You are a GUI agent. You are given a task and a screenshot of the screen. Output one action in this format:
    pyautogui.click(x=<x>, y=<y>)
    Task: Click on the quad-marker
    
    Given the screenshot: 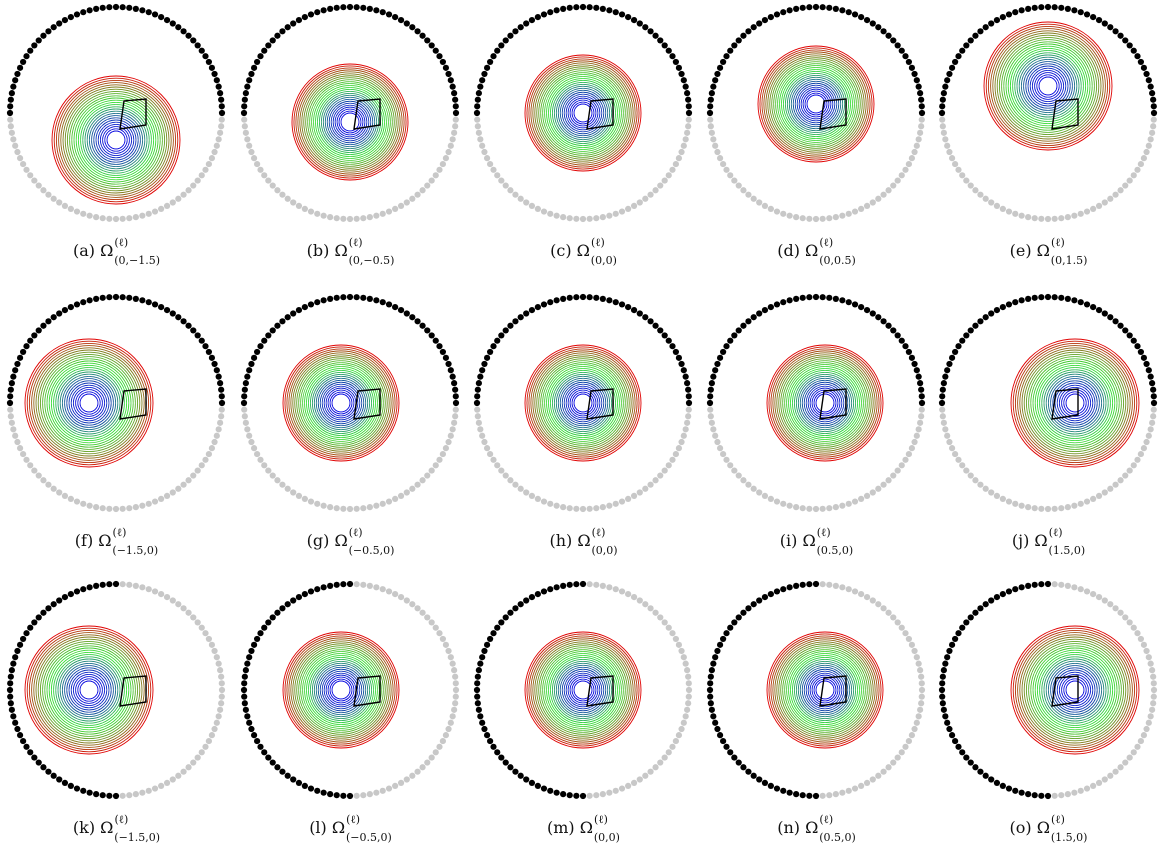 What is the action you would take?
    pyautogui.click(x=133, y=404)
    